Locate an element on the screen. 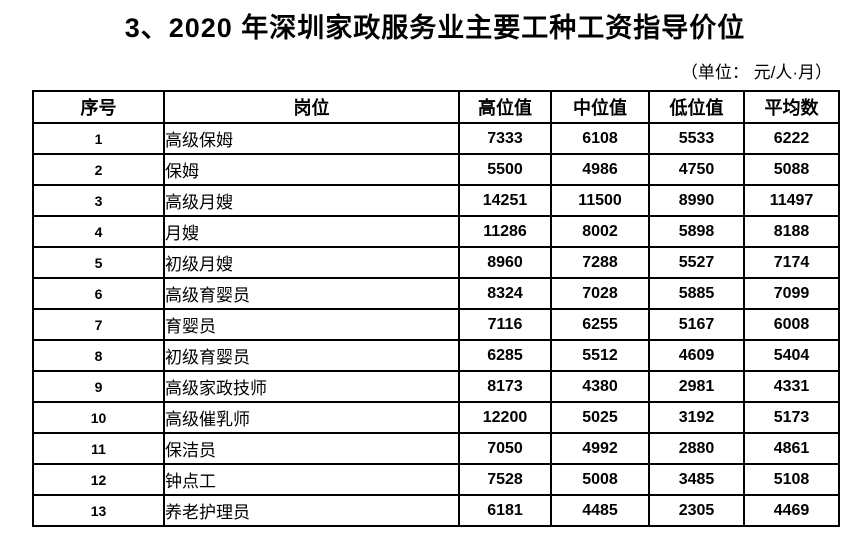 The image size is (863, 543). median-value-cell: 5008 is located at coordinates (600, 480).